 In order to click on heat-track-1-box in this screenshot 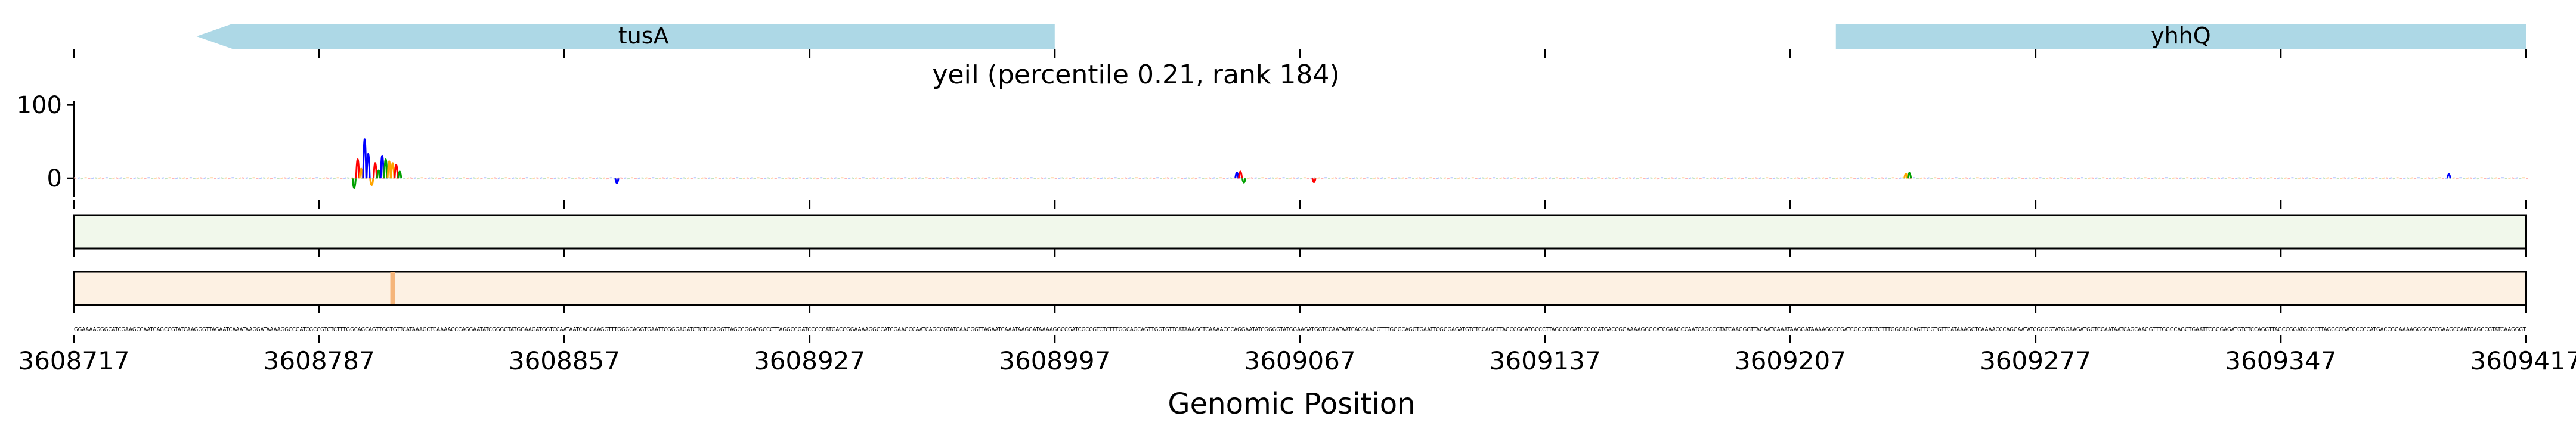, I will do `click(1300, 232)`.